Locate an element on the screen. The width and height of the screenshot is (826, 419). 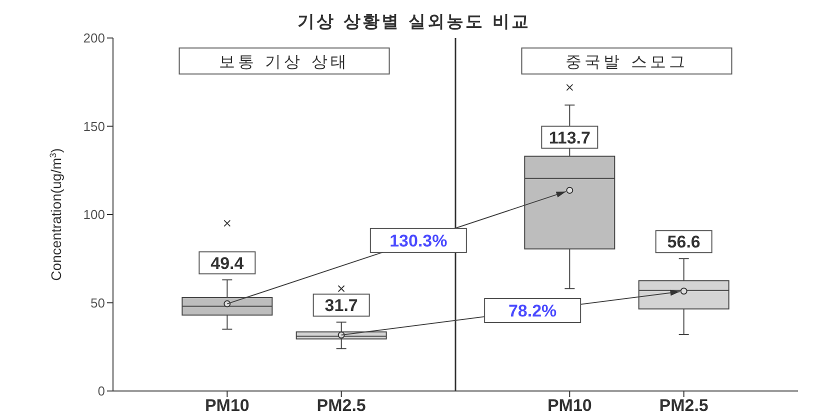
annotation: 130.3% is located at coordinates (419, 240).